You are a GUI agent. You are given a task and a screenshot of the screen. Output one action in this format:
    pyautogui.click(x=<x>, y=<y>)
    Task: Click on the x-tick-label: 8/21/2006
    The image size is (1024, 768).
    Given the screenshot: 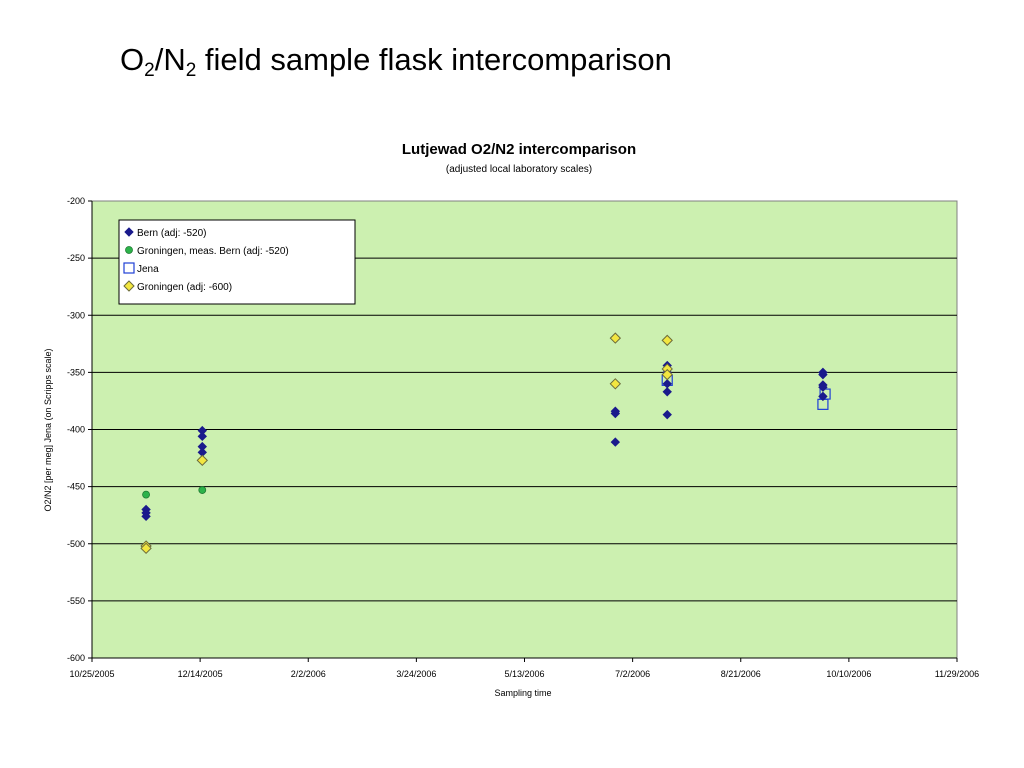 What is the action you would take?
    pyautogui.click(x=741, y=674)
    